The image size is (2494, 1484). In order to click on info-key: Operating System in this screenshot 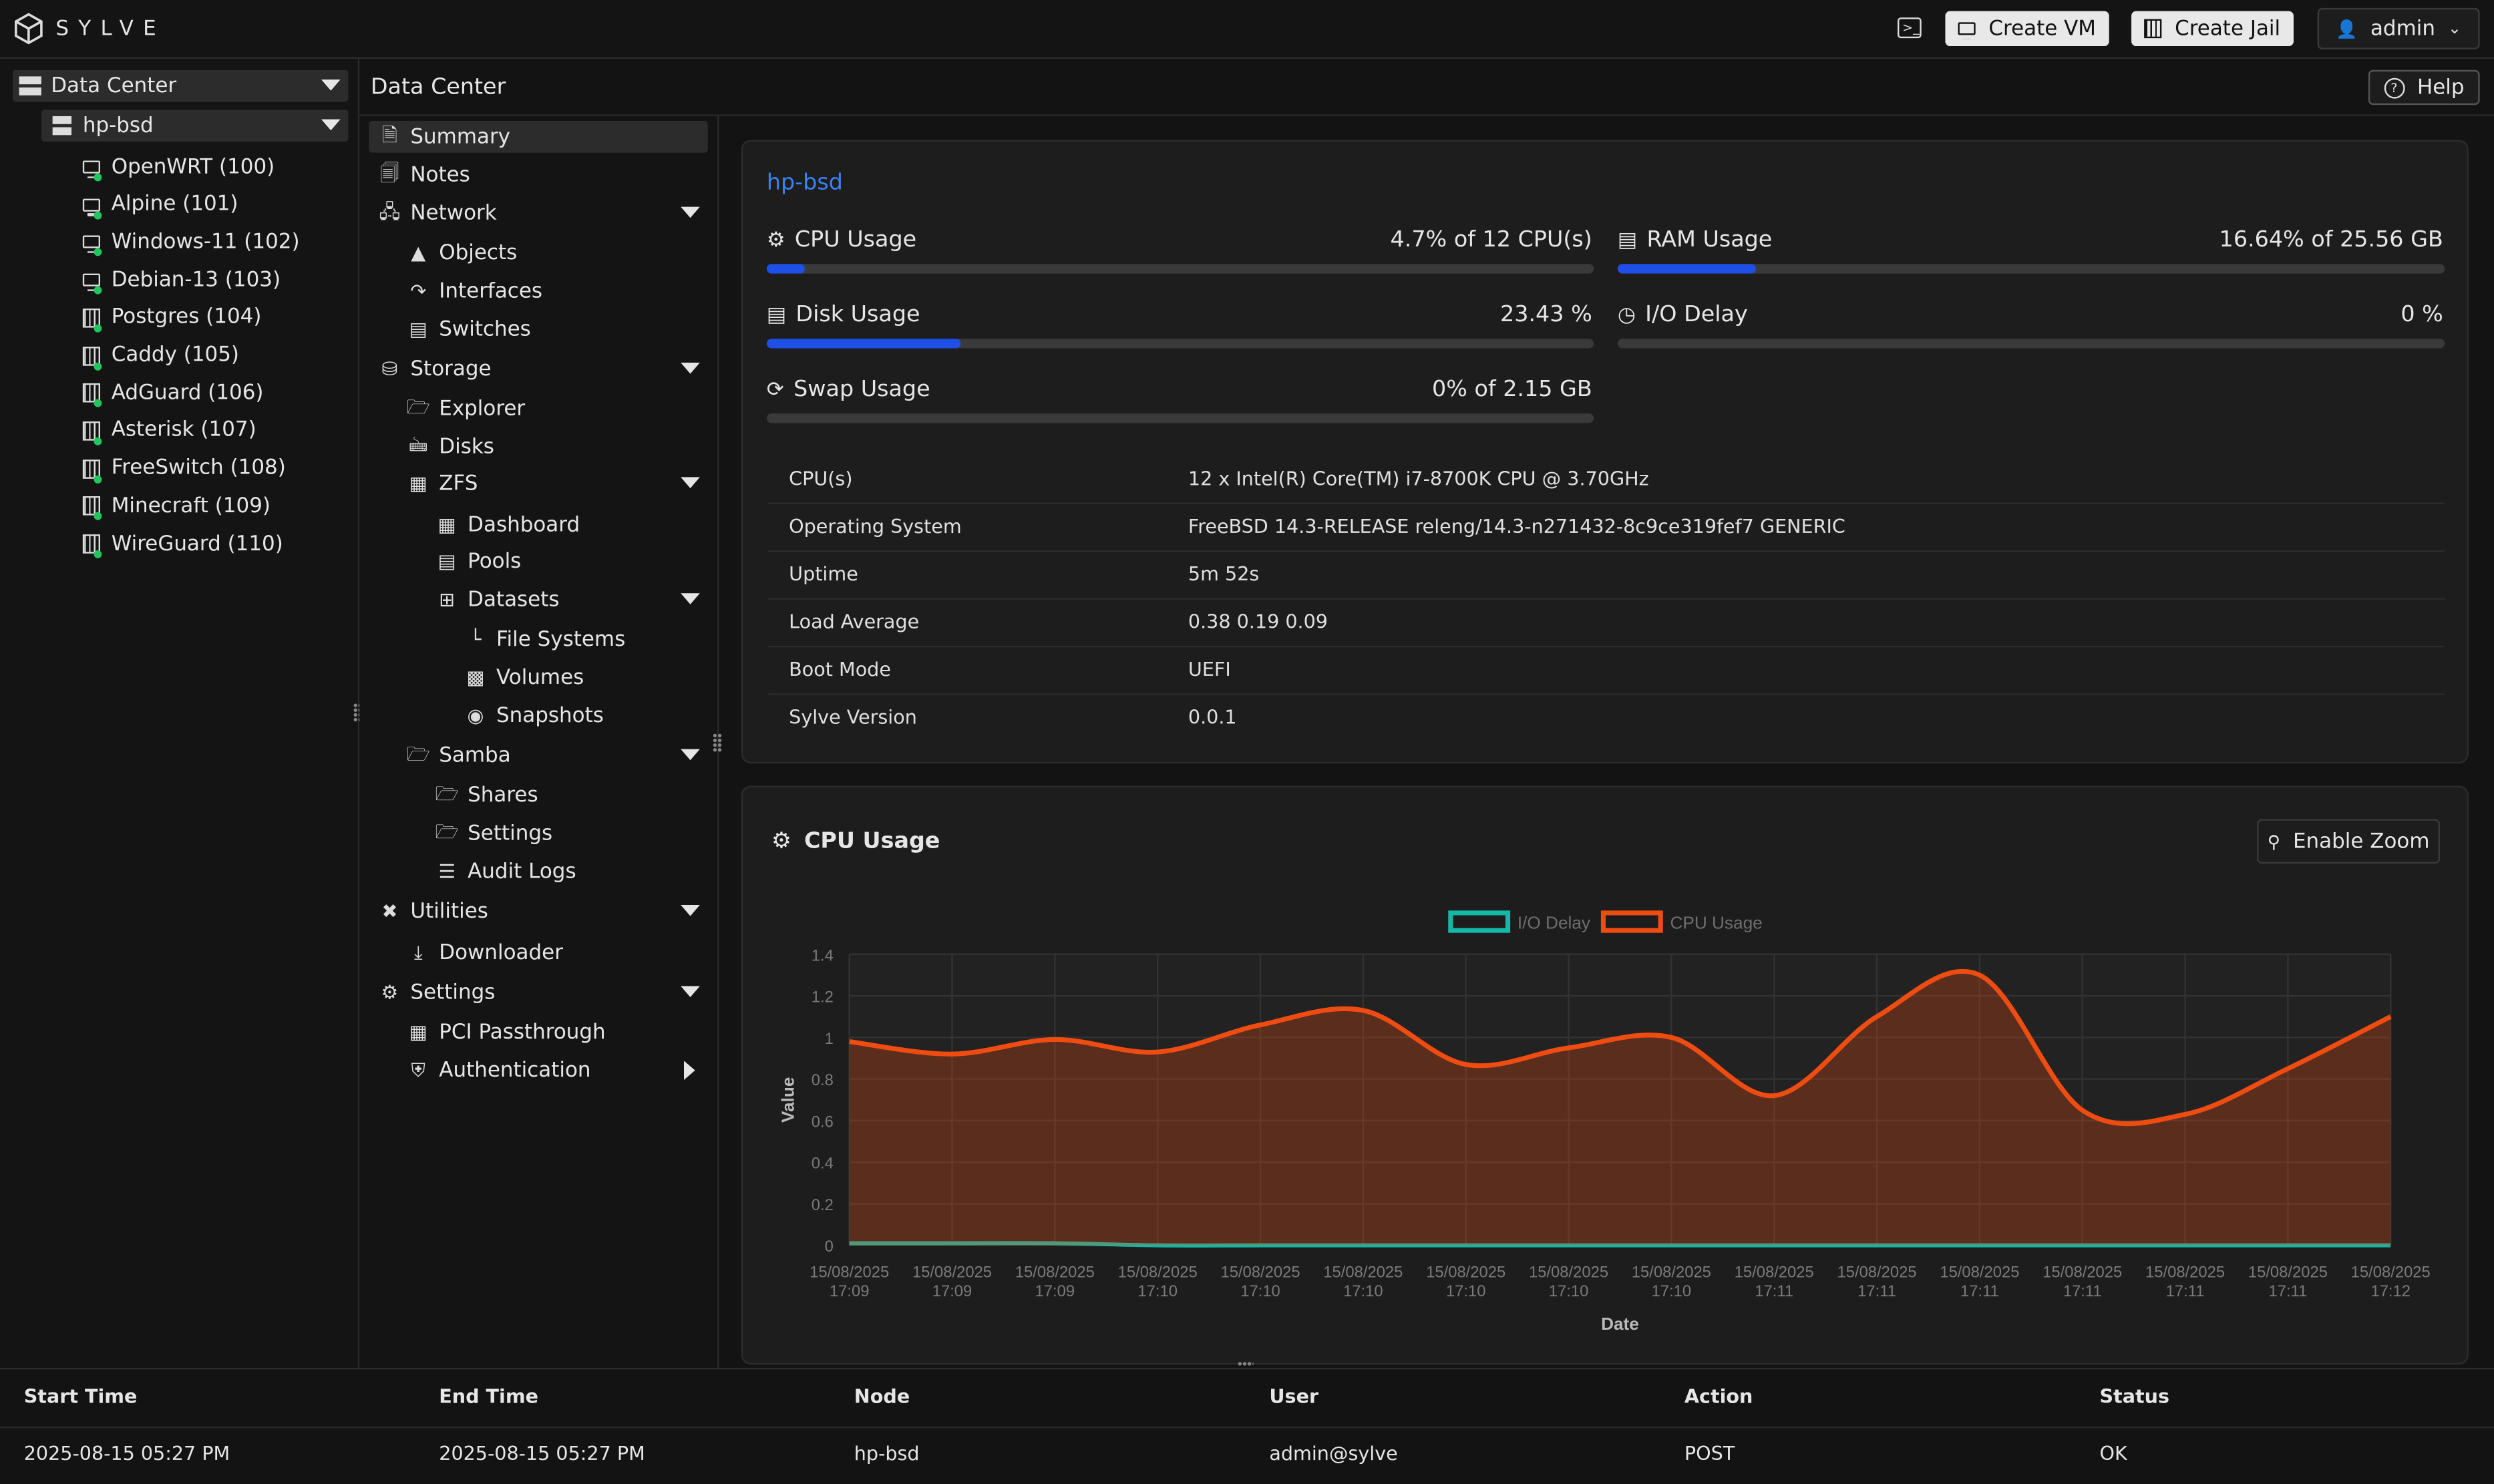, I will do `click(876, 526)`.